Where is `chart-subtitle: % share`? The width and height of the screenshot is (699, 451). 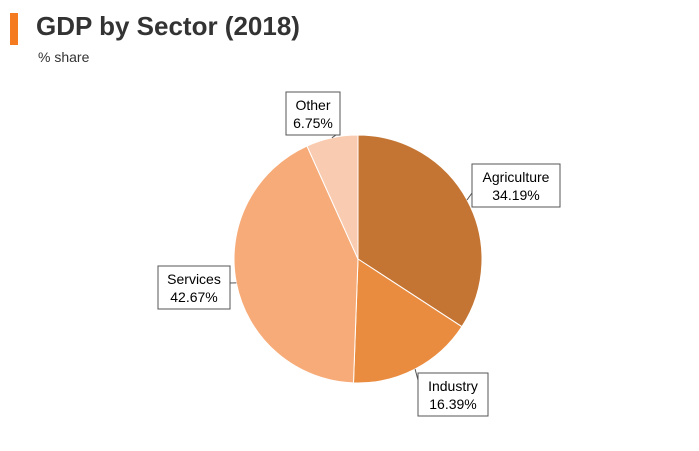 chart-subtitle: % share is located at coordinates (64, 57).